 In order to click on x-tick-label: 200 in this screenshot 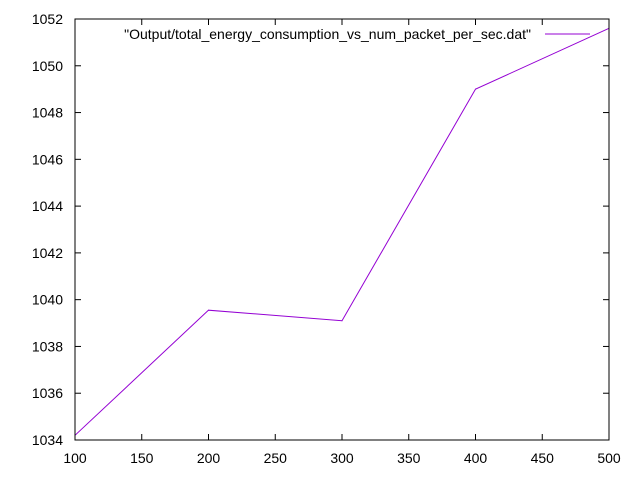, I will do `click(209, 458)`.